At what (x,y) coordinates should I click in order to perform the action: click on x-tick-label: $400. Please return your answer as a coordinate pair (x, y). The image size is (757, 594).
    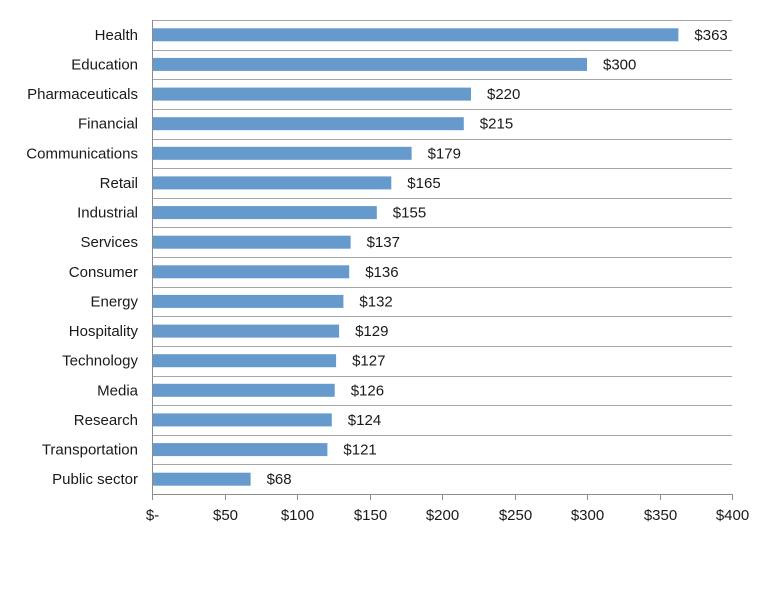
    Looking at the image, I should click on (732, 515).